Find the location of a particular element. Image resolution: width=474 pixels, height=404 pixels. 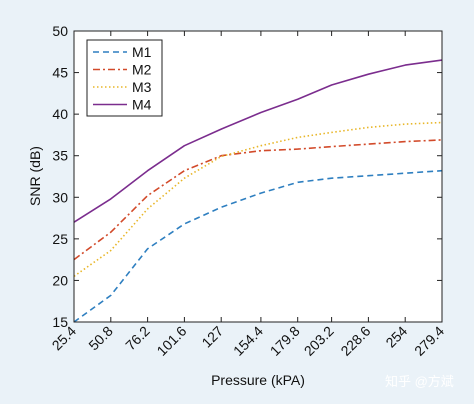

legend-label-m2: M2 is located at coordinates (142, 70).